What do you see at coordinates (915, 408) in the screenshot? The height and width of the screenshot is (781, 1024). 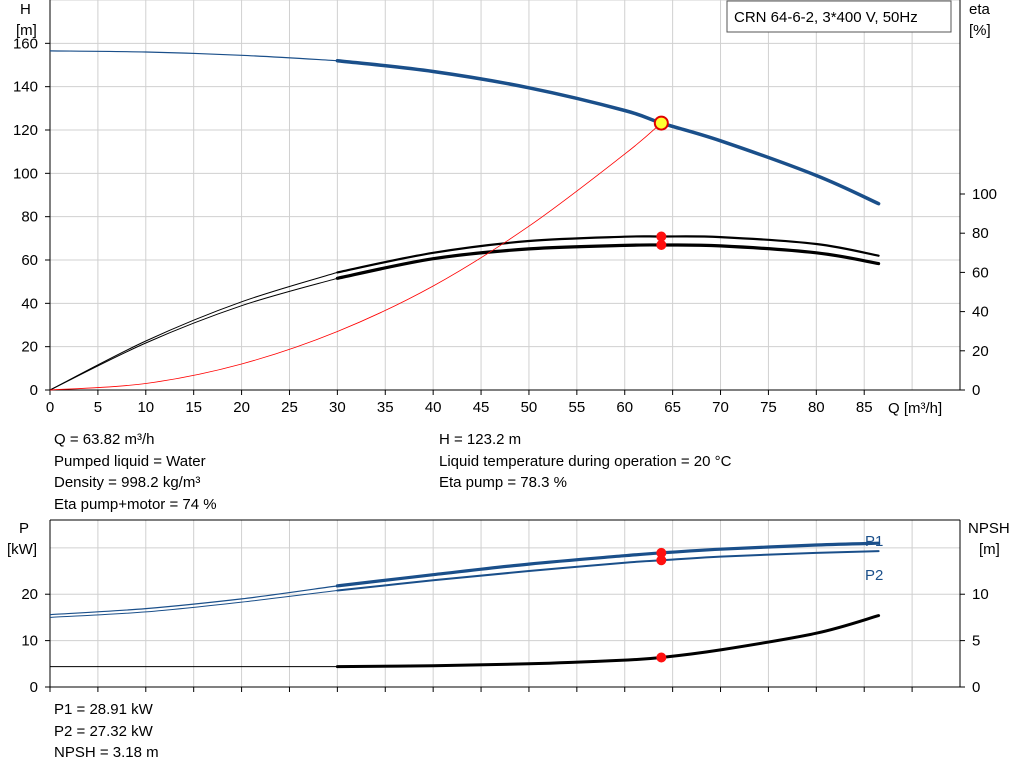 I see `x-axis-label: Q [m³/h]` at bounding box center [915, 408].